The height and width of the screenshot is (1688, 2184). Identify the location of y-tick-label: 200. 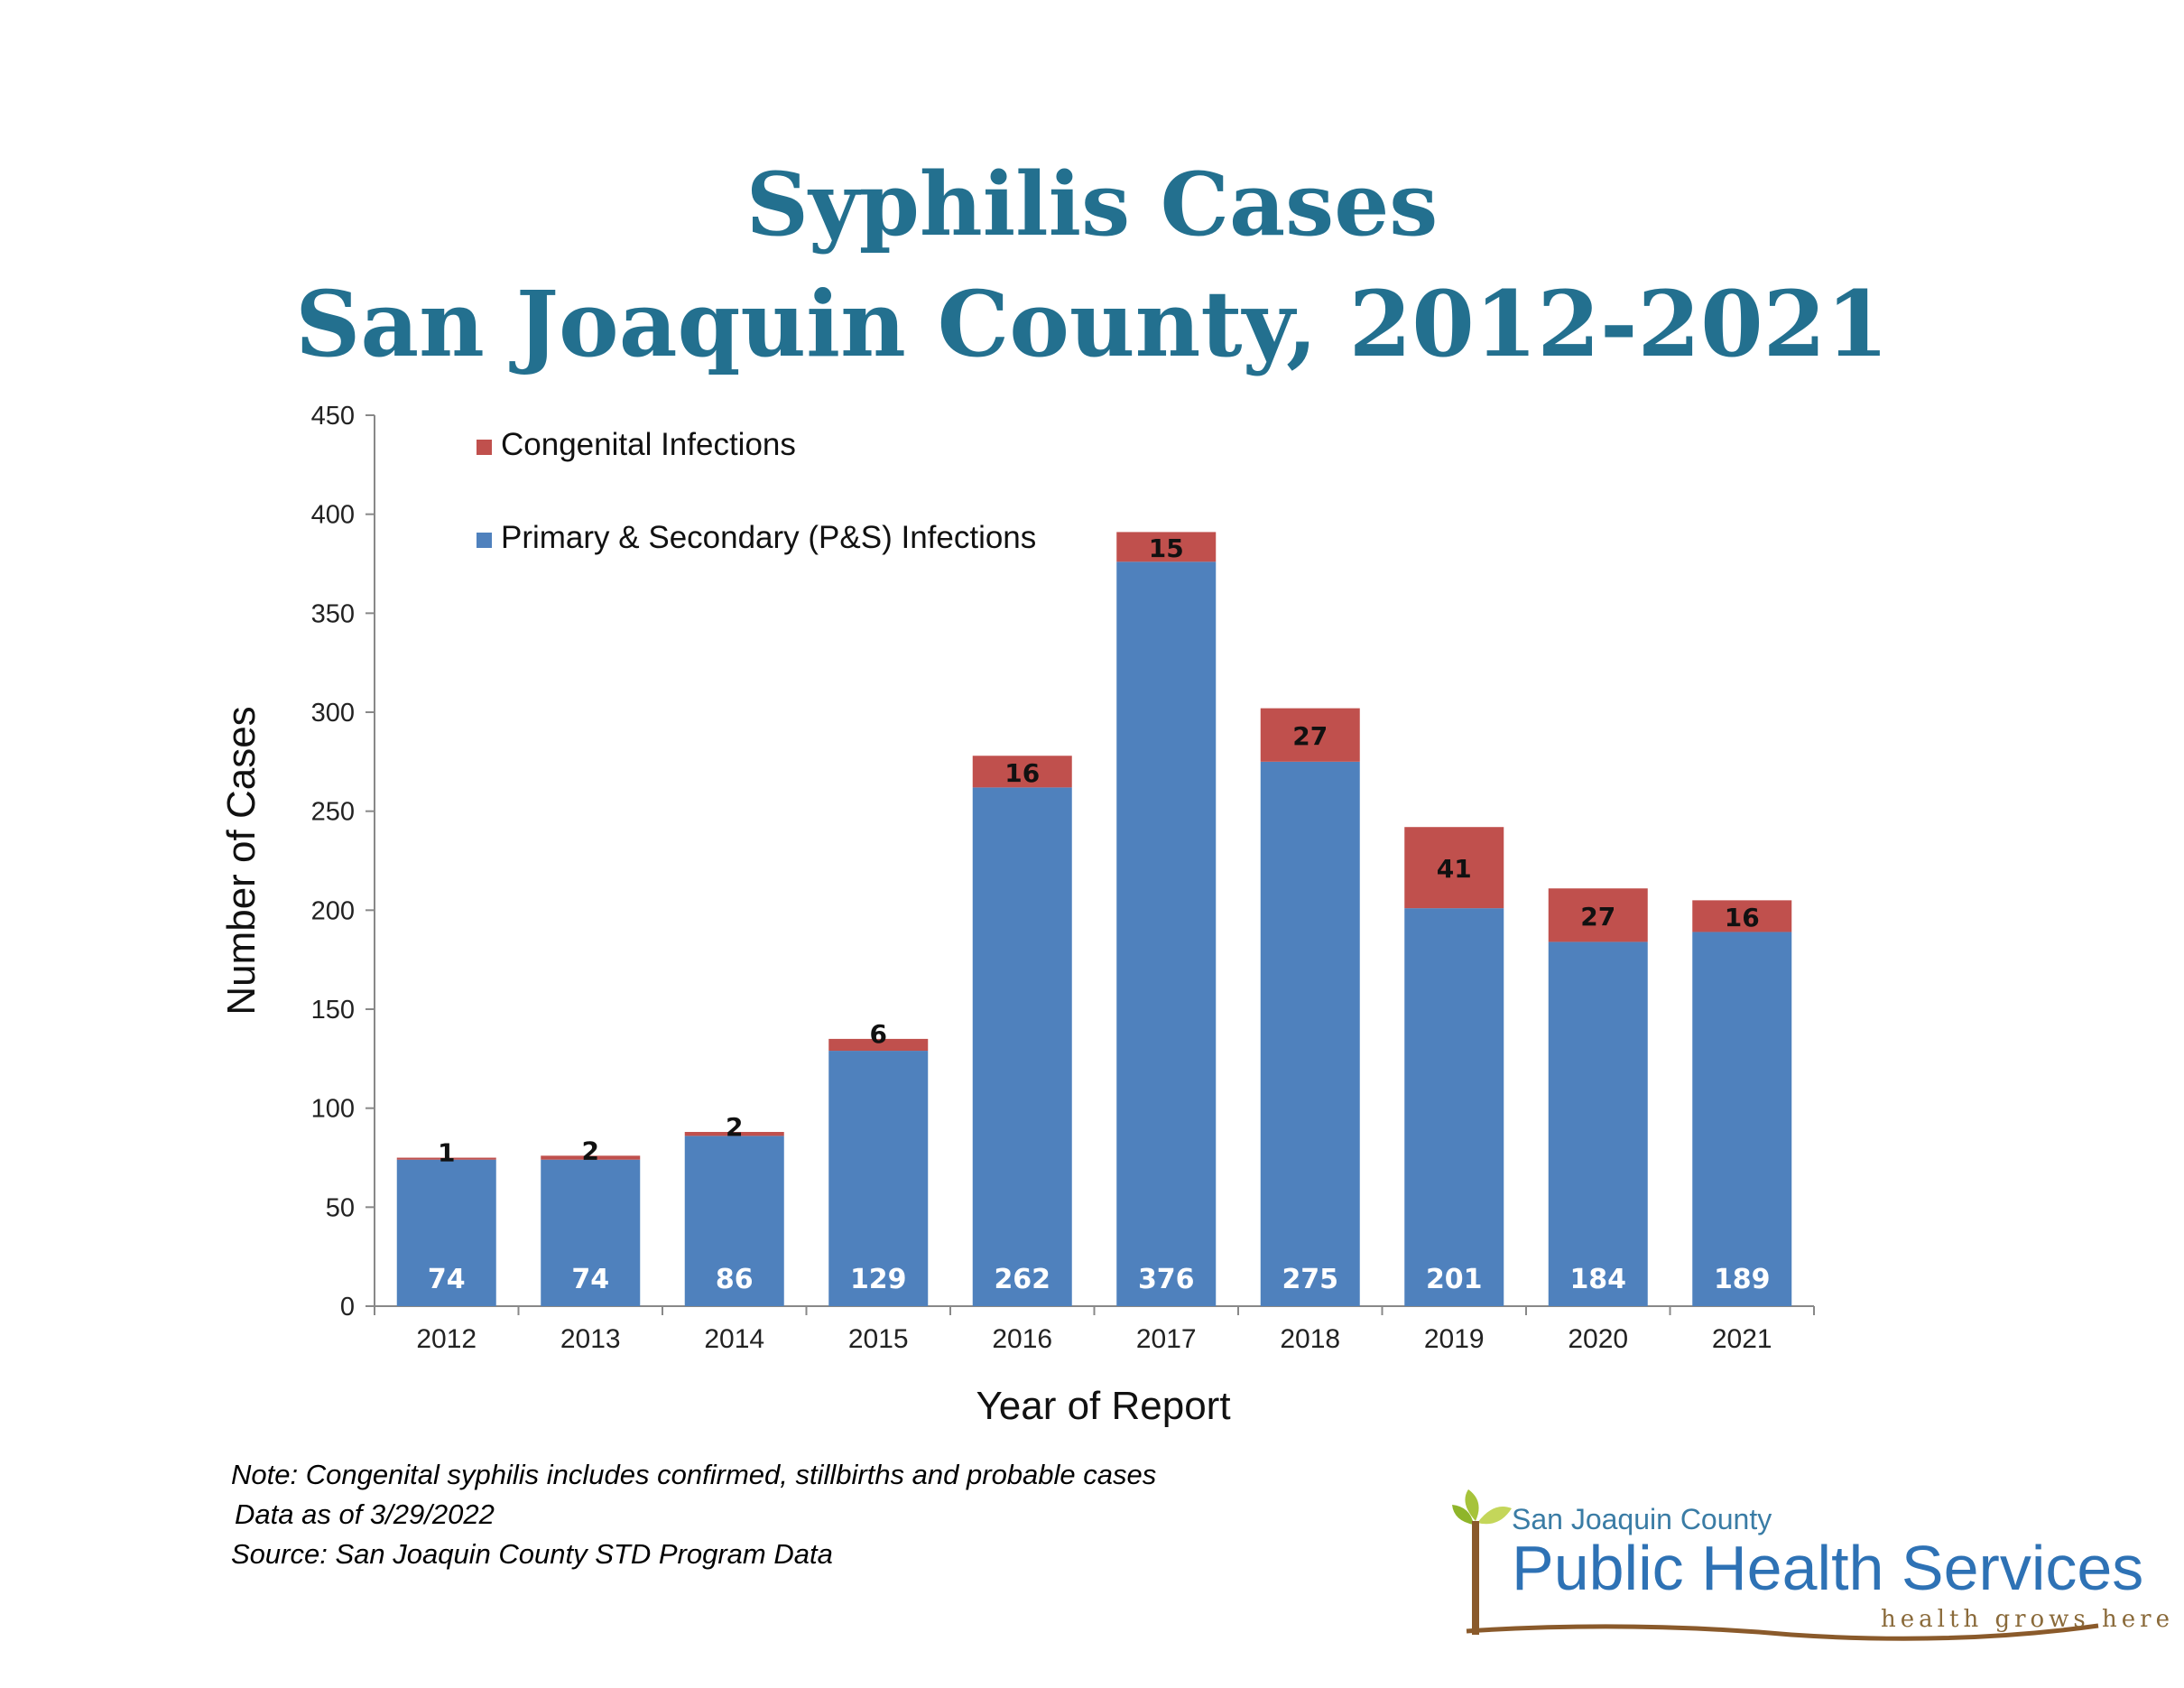
(333, 911).